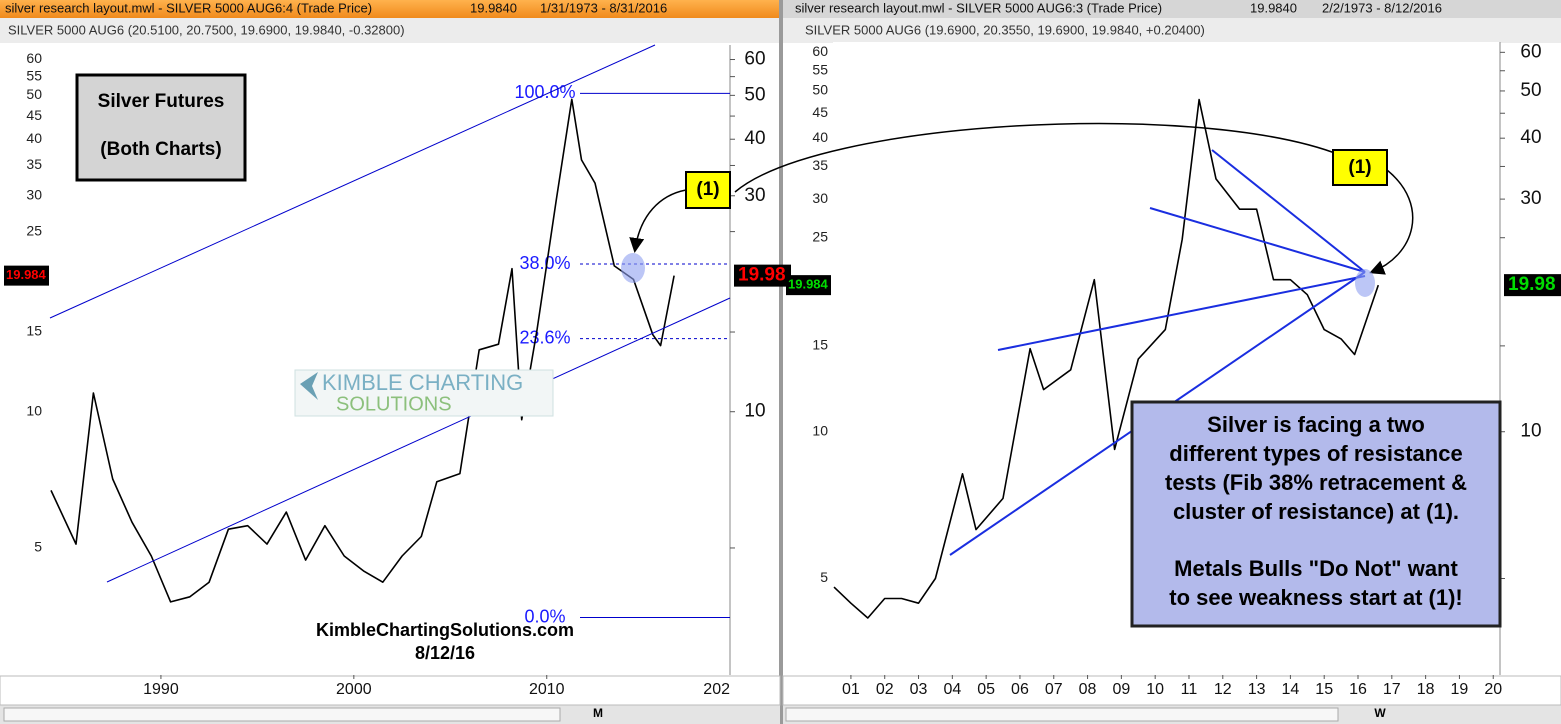 The image size is (1561, 724). I want to click on callout-box, so click(708, 190).